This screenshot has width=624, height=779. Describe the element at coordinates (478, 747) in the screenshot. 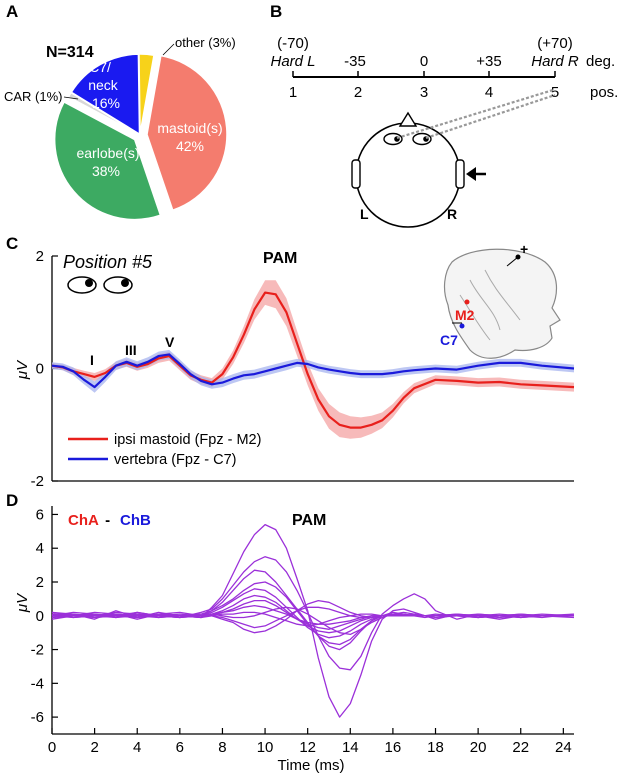

I see `d-xtick-label: 20` at that location.